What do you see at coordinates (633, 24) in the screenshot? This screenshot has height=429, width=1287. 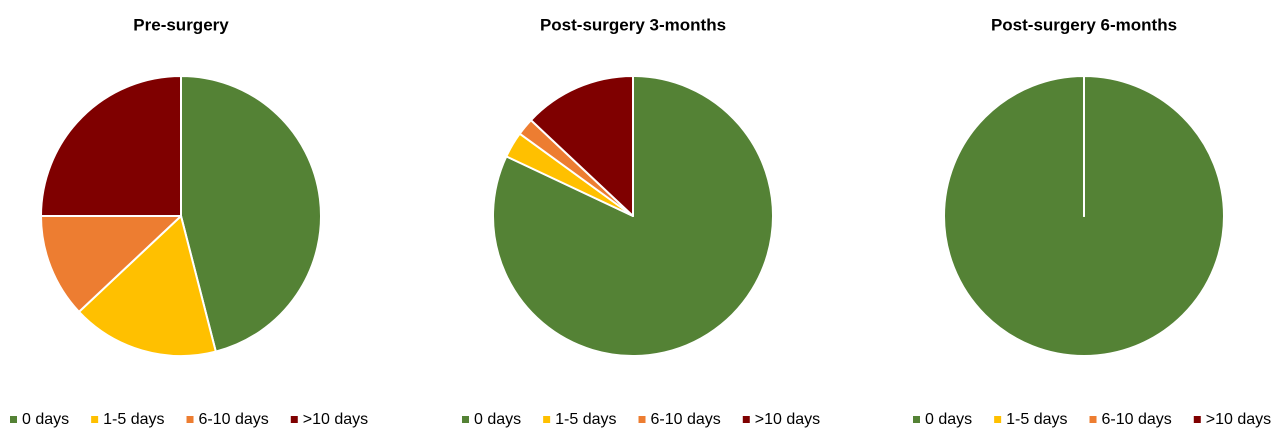 I see `chart-title: Post-surgery 3-months` at bounding box center [633, 24].